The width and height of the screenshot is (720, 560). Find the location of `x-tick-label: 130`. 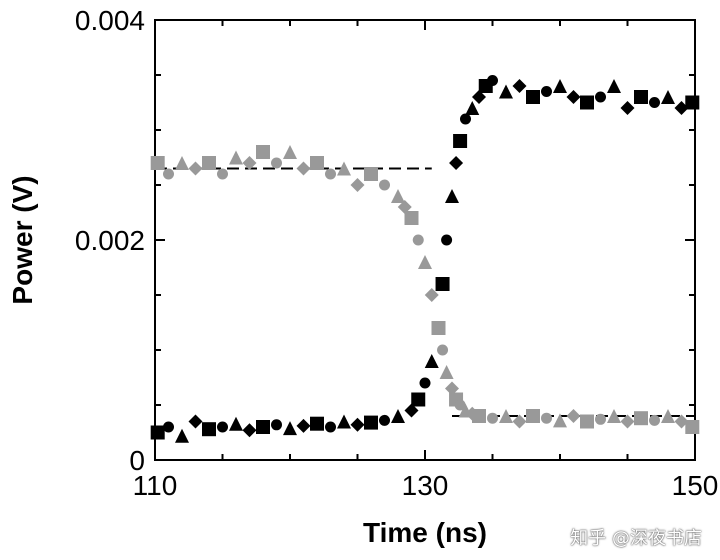

x-tick-label: 130 is located at coordinates (425, 485).